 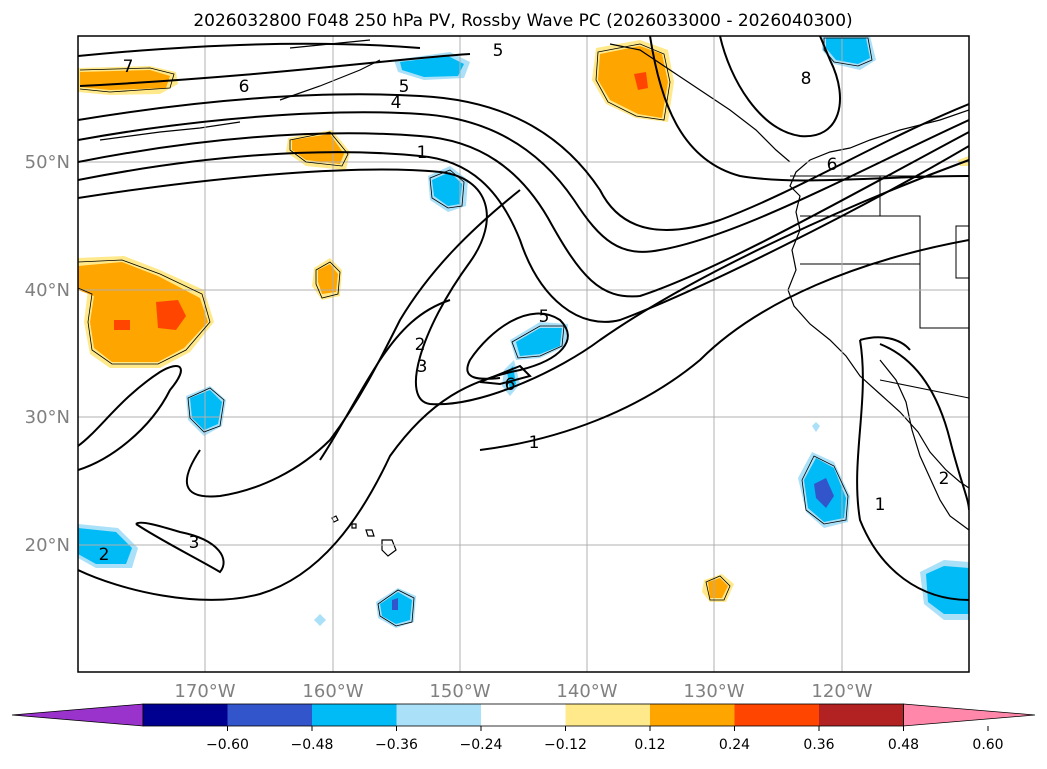 What do you see at coordinates (332, 691) in the screenshot?
I see `lon-label: 160°W` at bounding box center [332, 691].